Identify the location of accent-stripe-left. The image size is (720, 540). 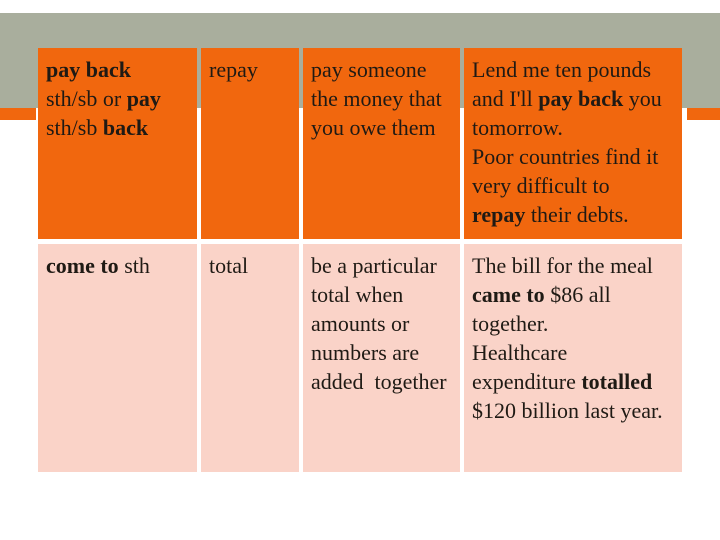
(18, 114).